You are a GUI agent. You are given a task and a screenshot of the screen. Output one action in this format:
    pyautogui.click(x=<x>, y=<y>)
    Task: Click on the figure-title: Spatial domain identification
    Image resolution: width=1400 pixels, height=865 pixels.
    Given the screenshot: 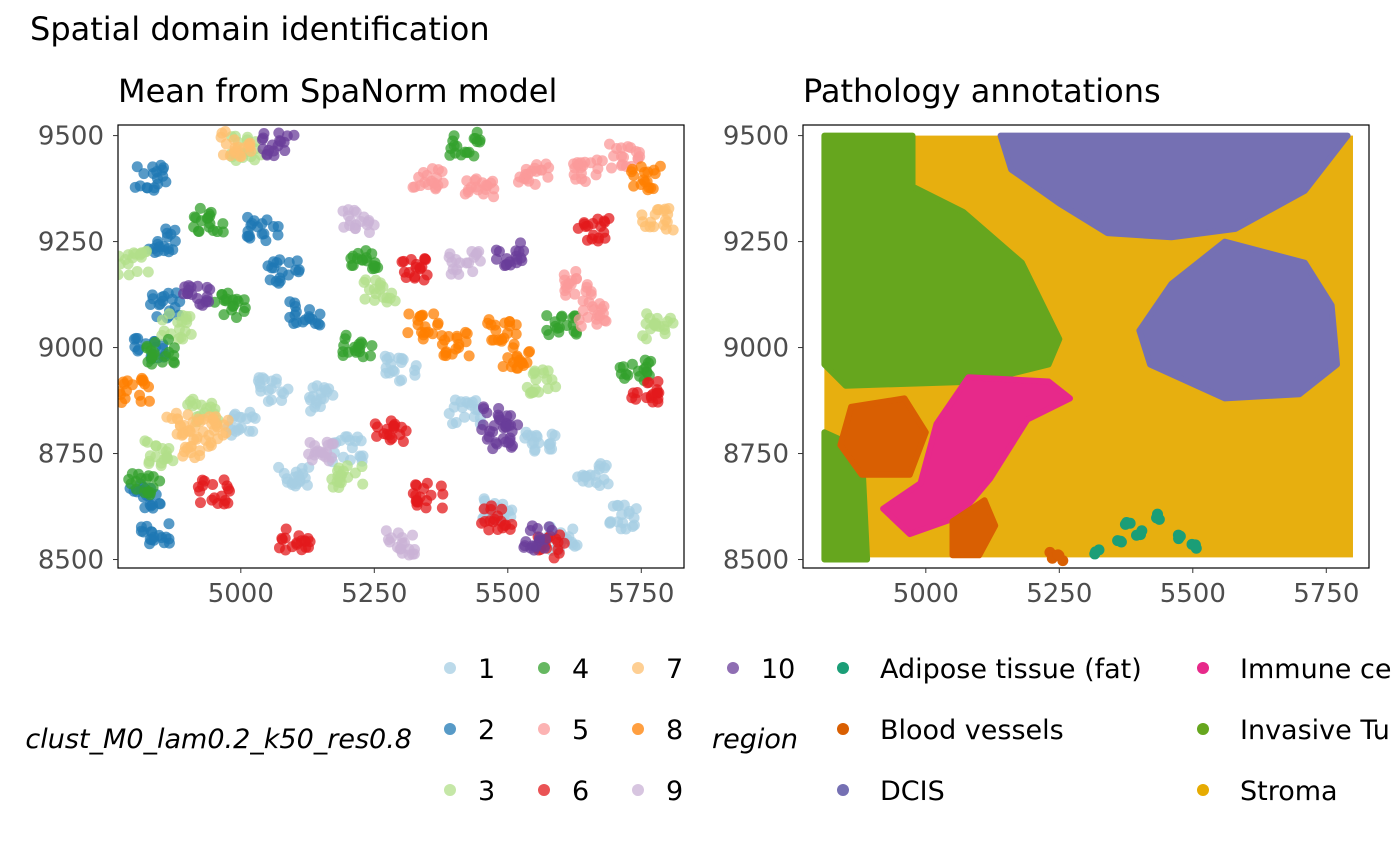 What is the action you would take?
    pyautogui.click(x=260, y=29)
    